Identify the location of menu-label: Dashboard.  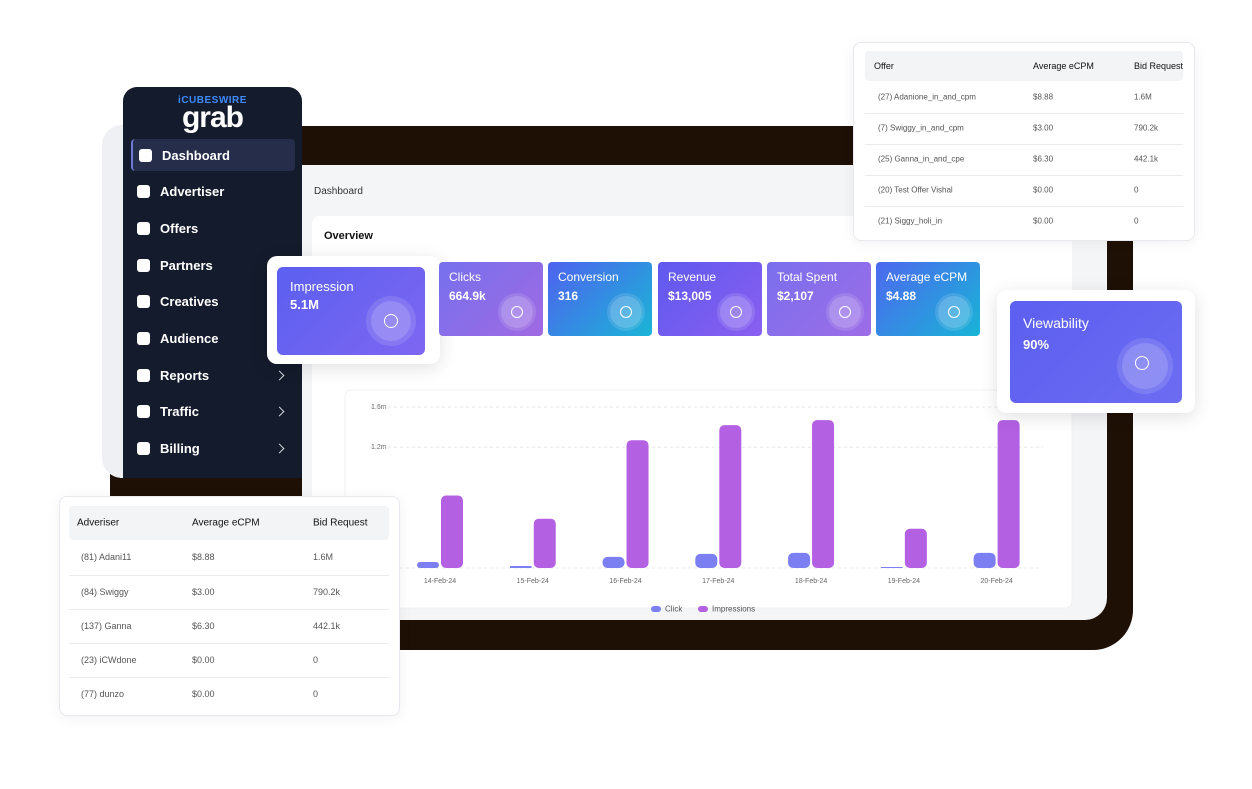
(196, 155).